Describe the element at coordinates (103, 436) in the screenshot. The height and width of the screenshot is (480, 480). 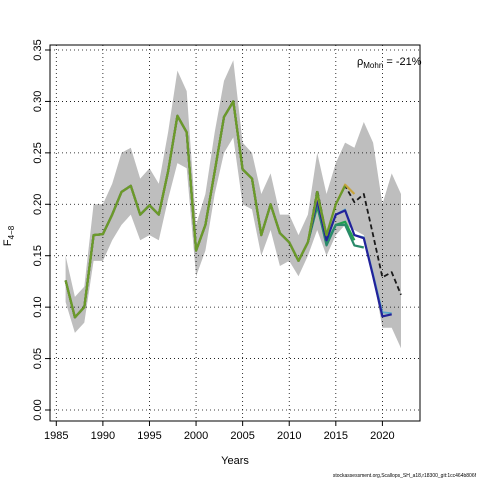
I see `x-tick-label: 1990` at that location.